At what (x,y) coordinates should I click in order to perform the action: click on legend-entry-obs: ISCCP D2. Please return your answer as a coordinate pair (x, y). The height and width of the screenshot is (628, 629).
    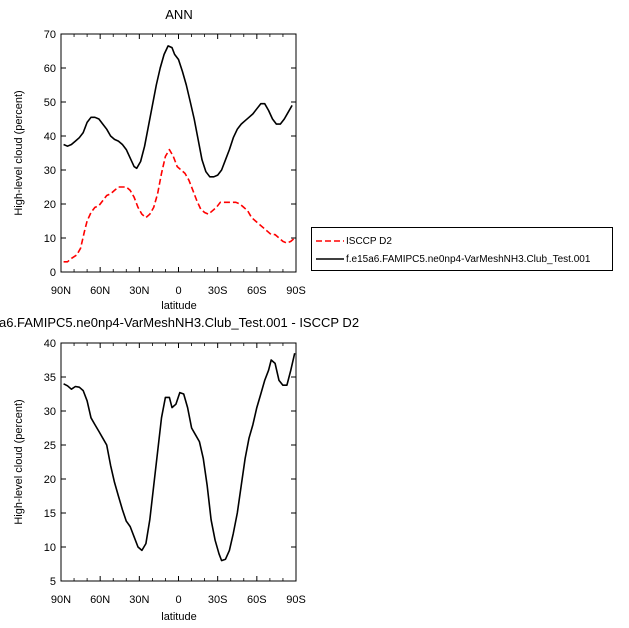
    Looking at the image, I should click on (354, 241).